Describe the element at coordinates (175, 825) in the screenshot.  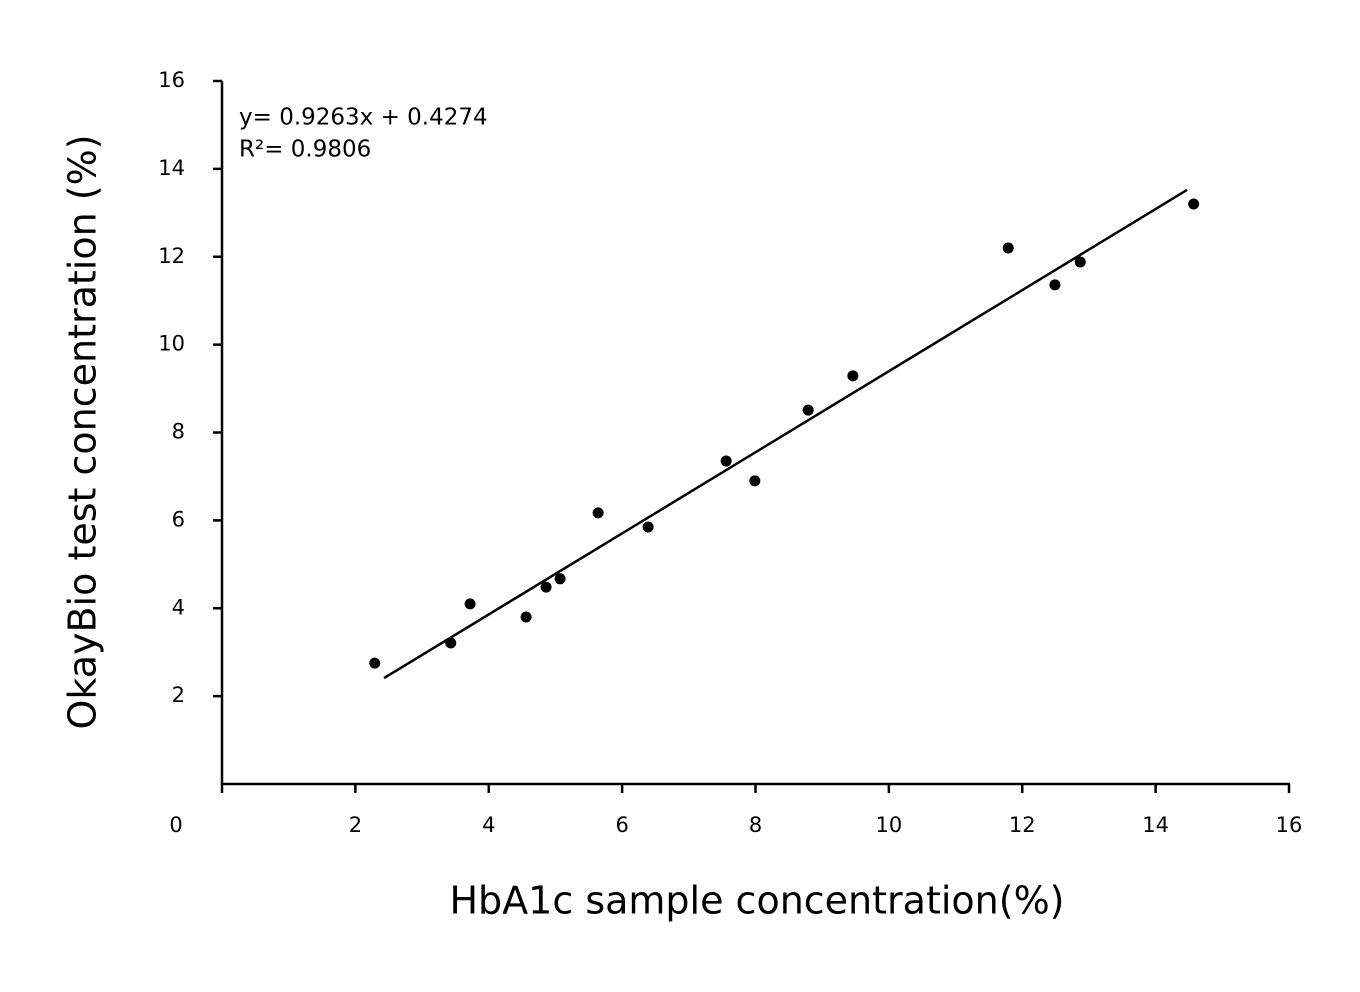
I see `x-tick-label: 0` at that location.